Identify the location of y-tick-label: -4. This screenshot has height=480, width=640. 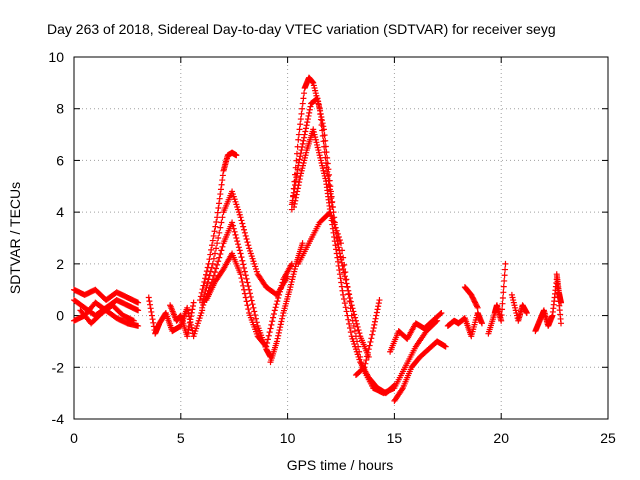
(58, 419).